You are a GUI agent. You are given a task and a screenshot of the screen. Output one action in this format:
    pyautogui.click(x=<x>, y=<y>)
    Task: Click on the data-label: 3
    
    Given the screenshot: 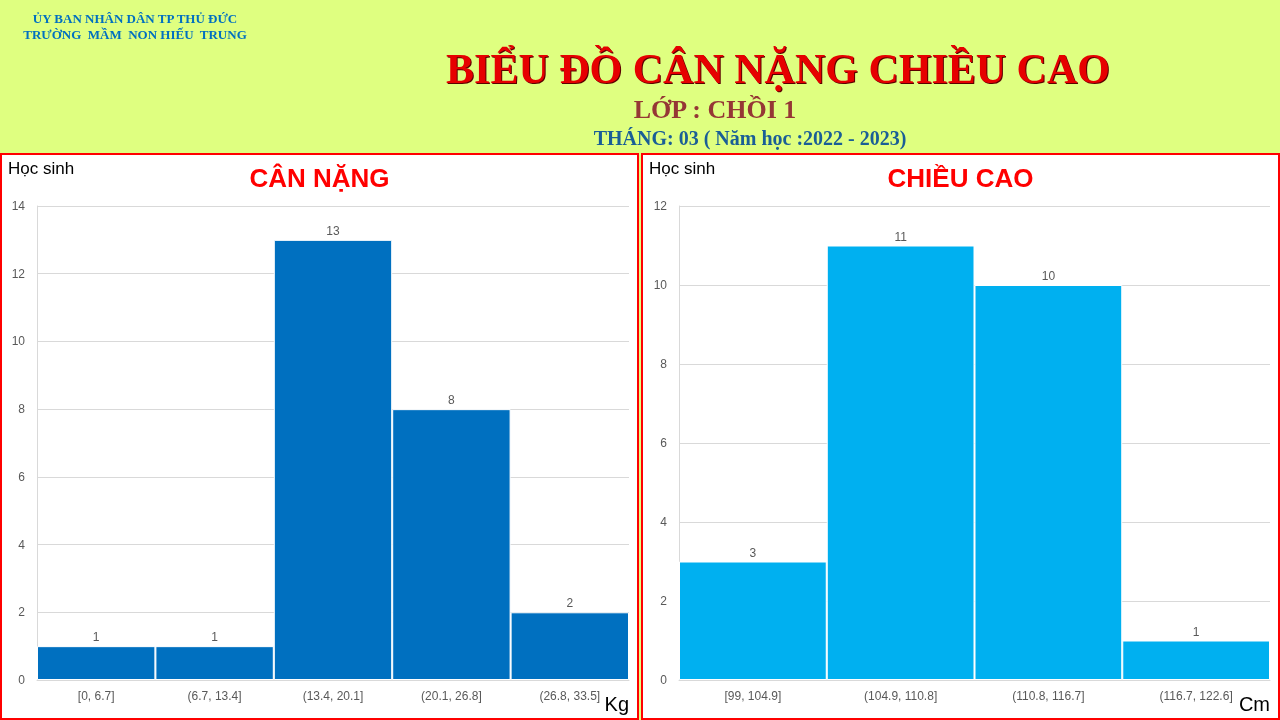 What is the action you would take?
    pyautogui.click(x=753, y=552)
    